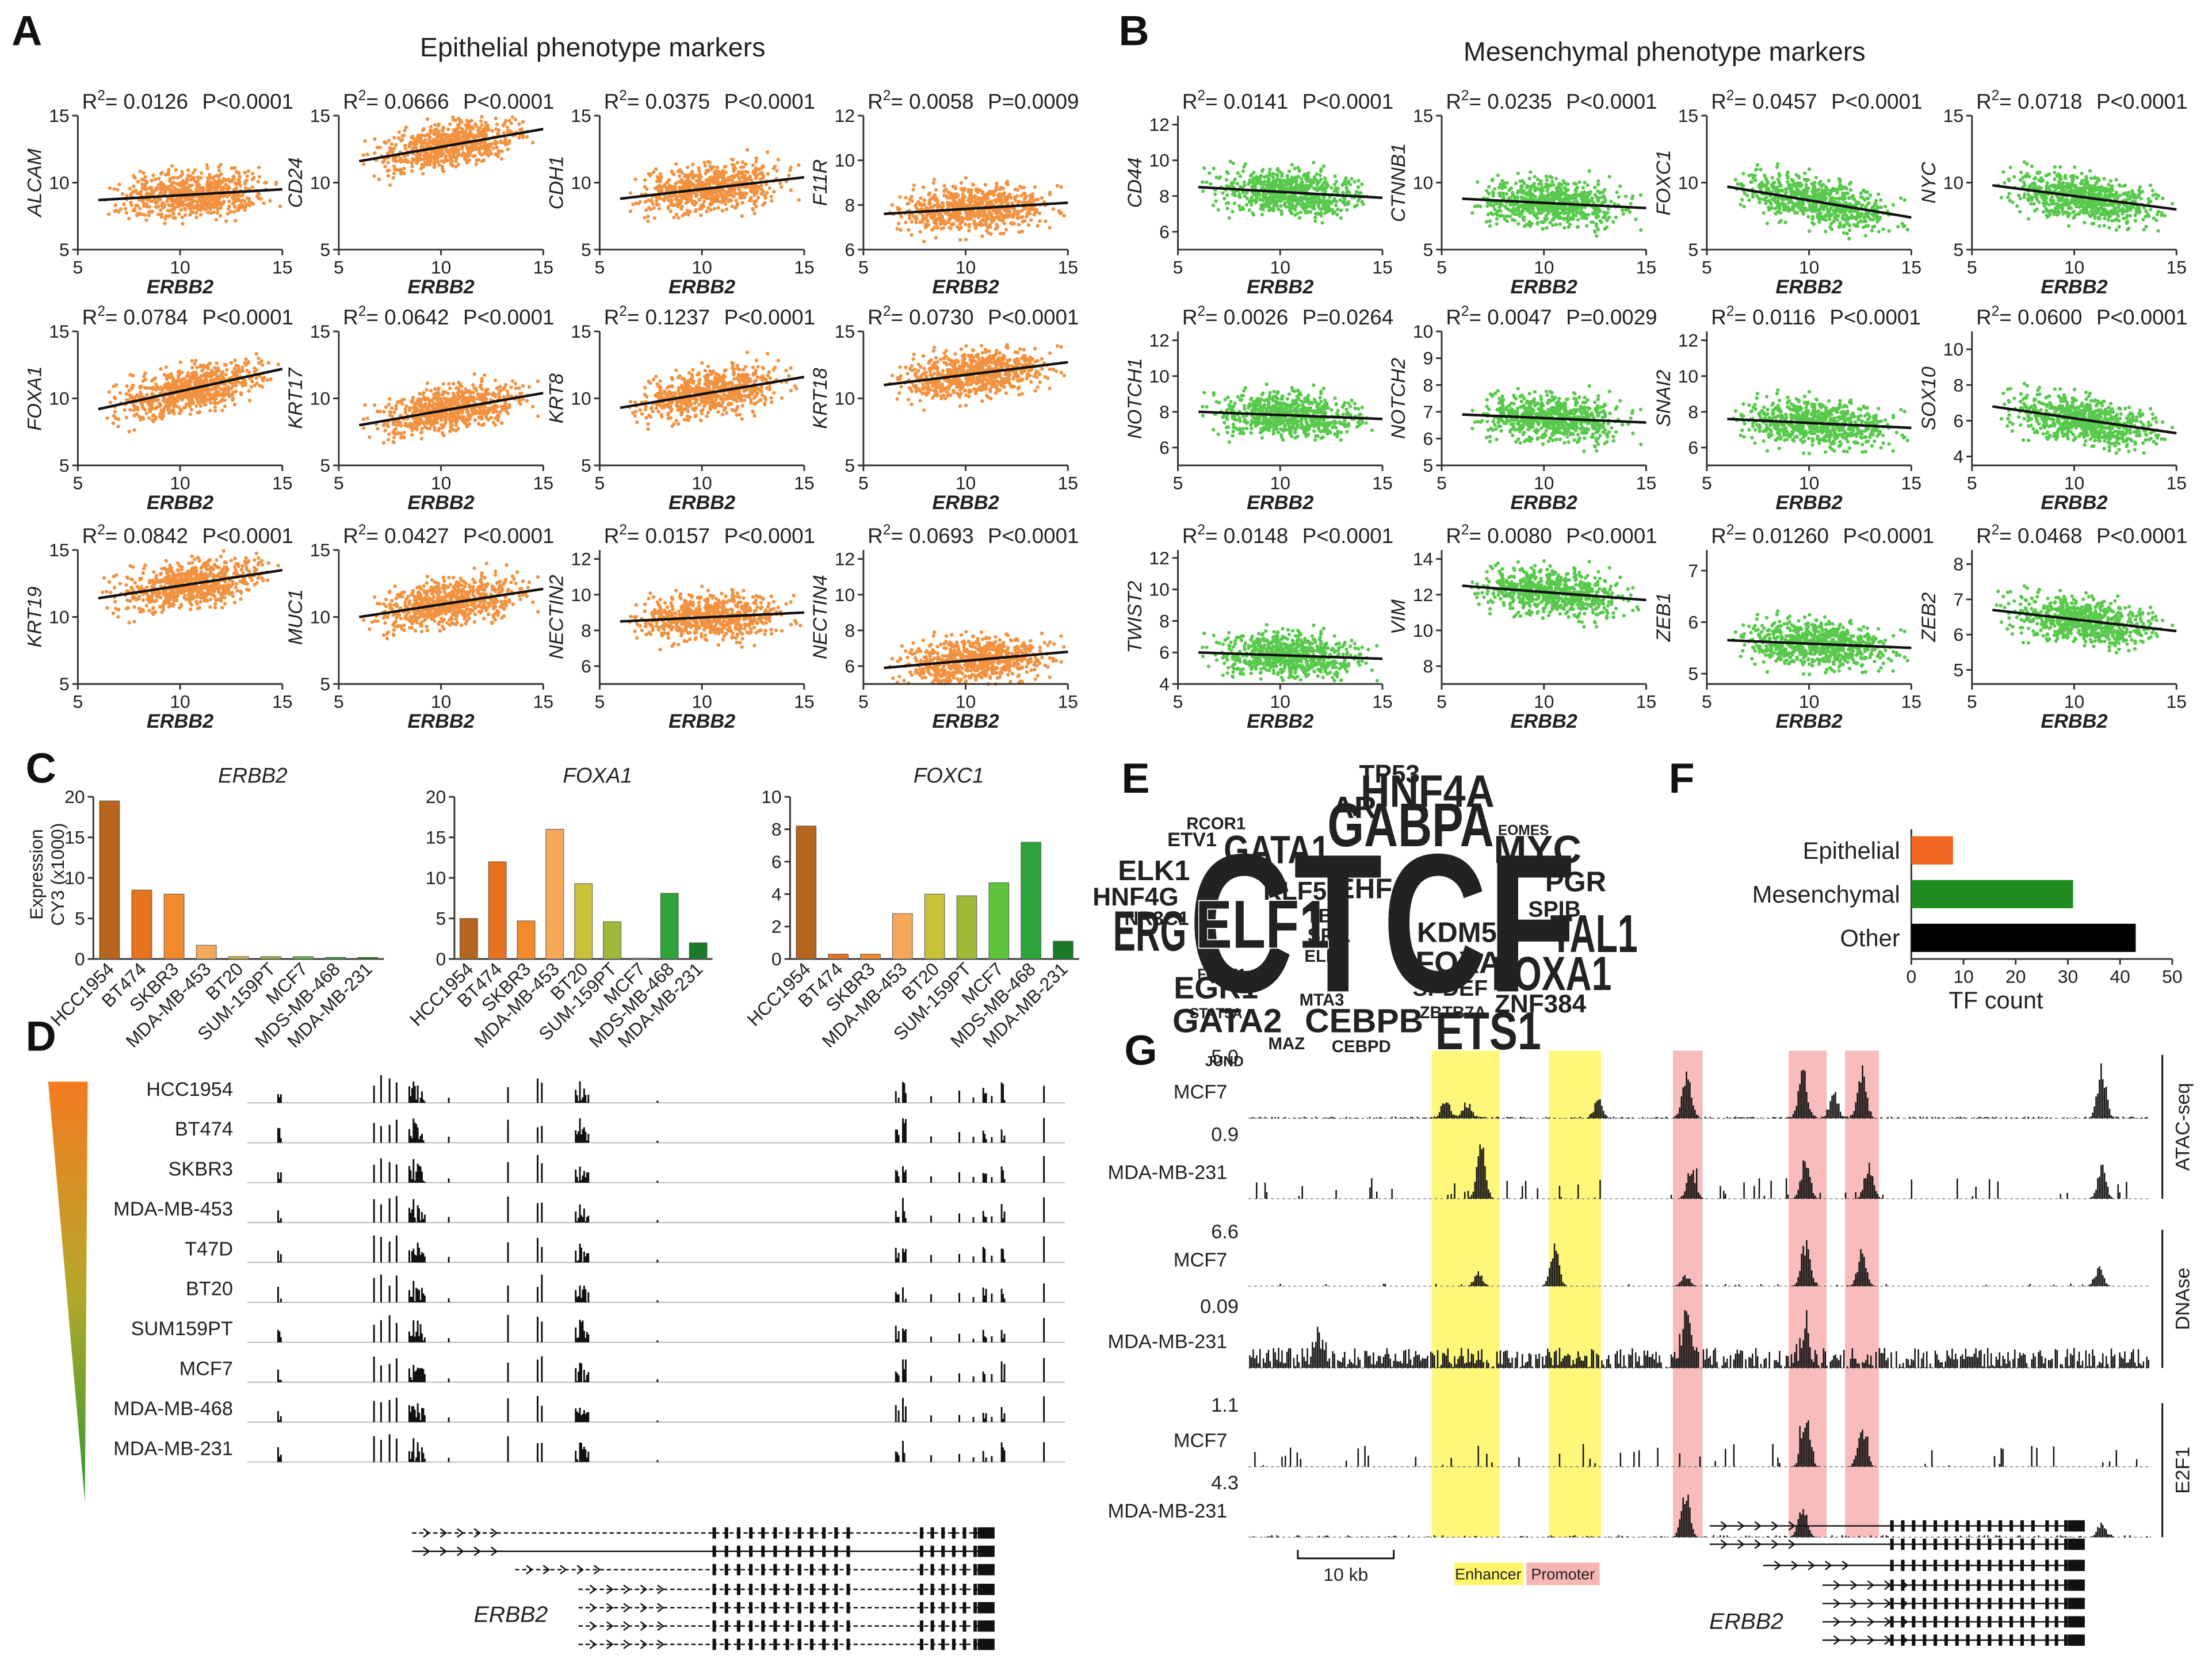 This screenshot has height=1674, width=2212. I want to click on stat: R2= 0.0784 P<0.0001, so click(187, 316).